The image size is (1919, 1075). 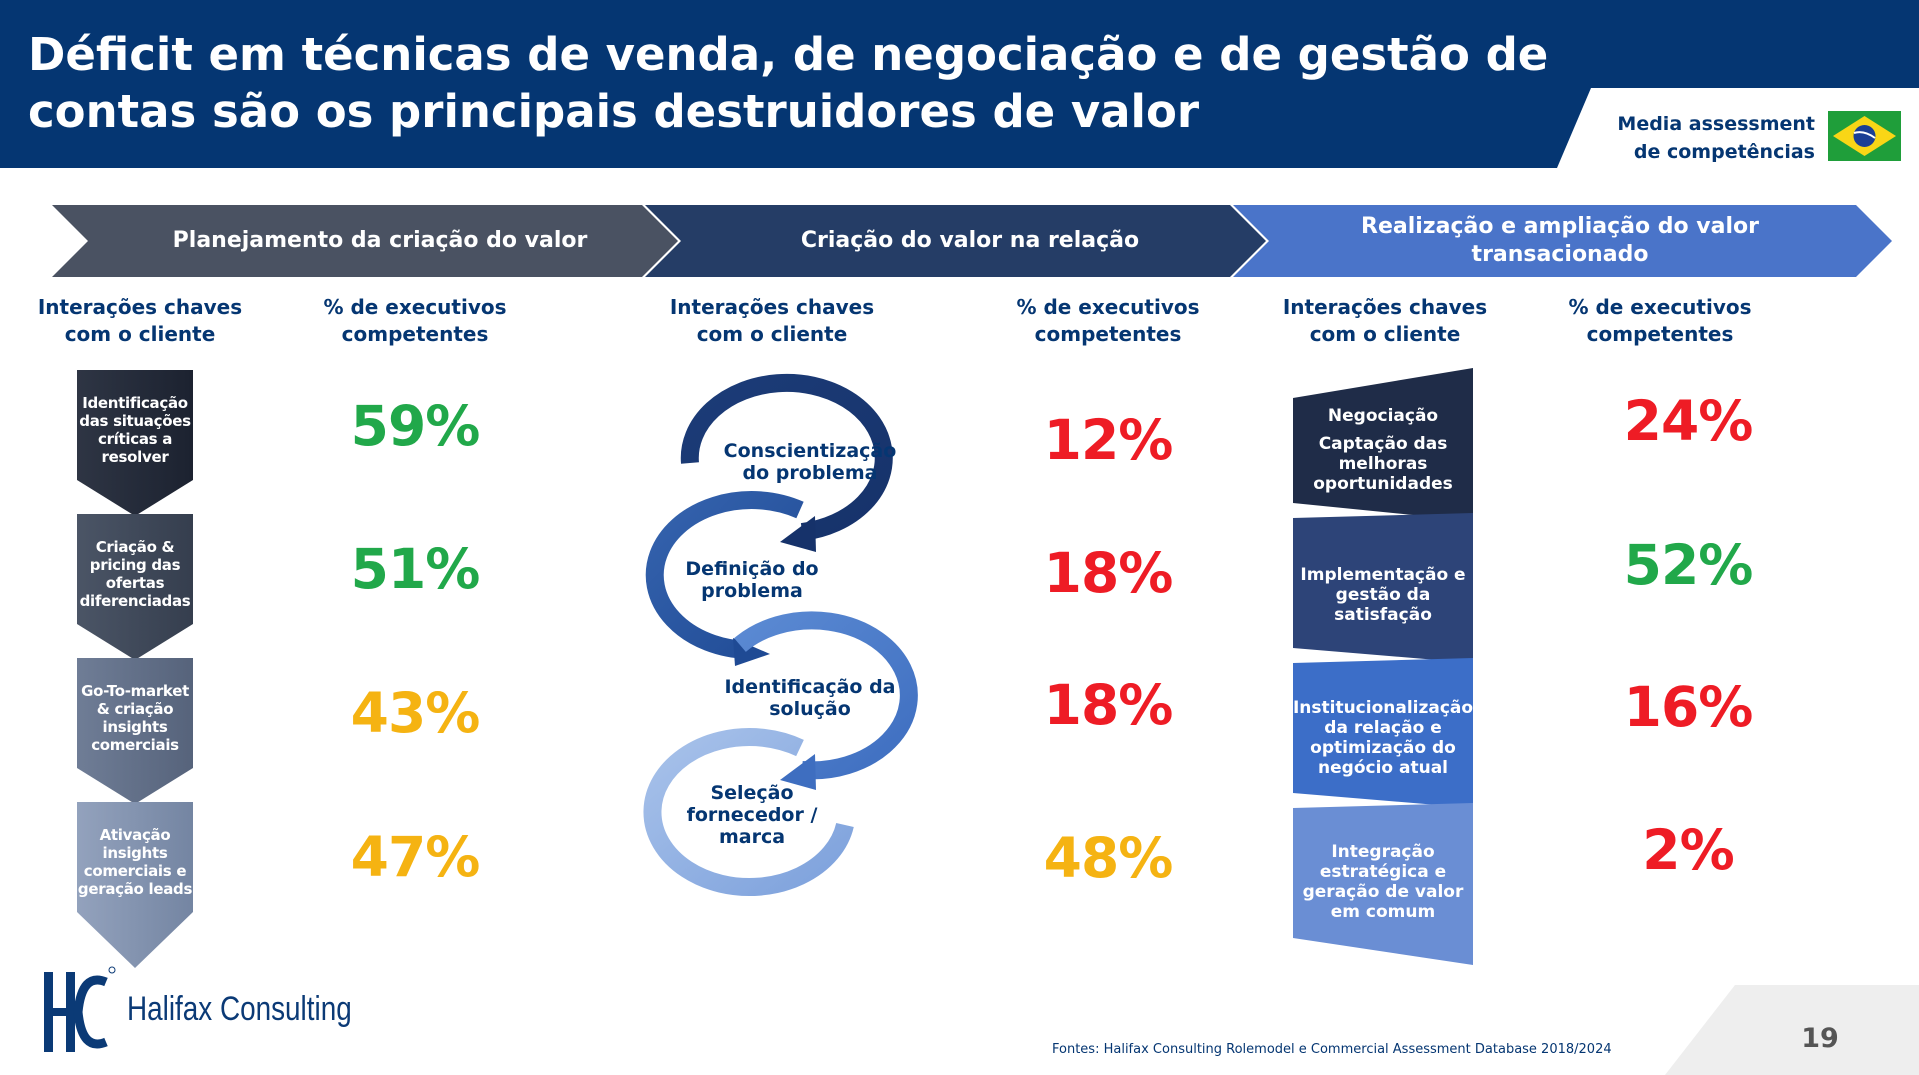 What do you see at coordinates (810, 462) in the screenshot?
I see `section2-item-1-label: Conscientização do problema` at bounding box center [810, 462].